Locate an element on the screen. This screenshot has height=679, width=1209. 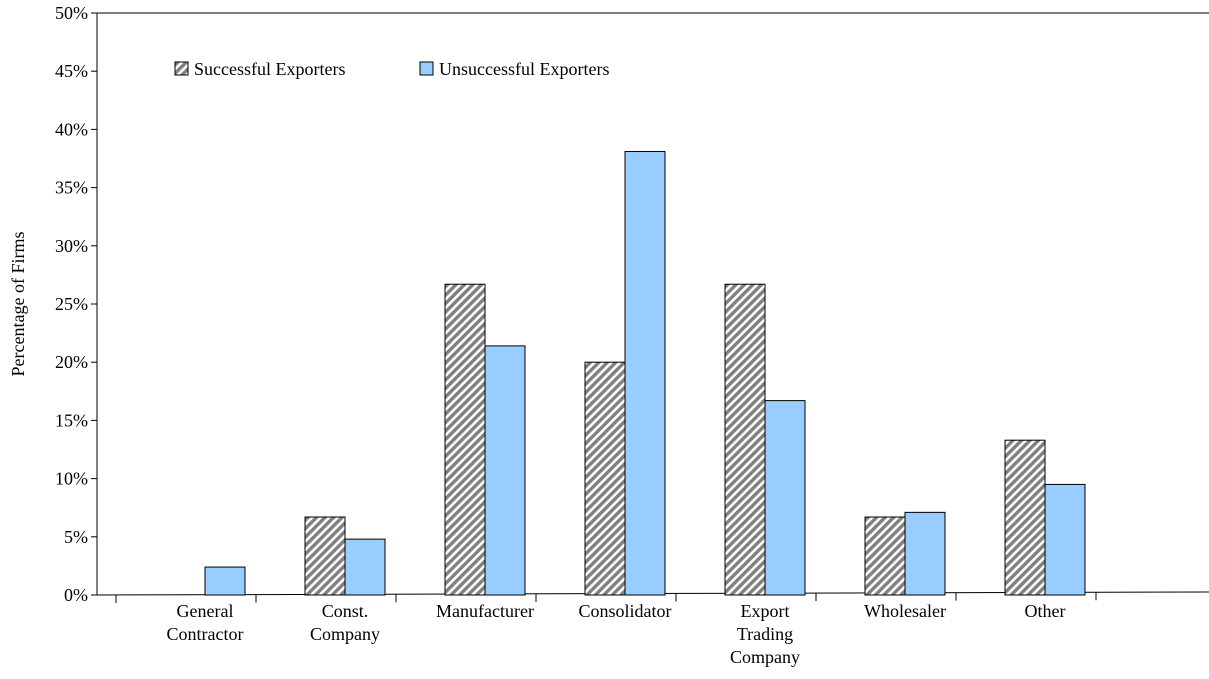
x-tick-label: Export Trading Company is located at coordinates (765, 634).